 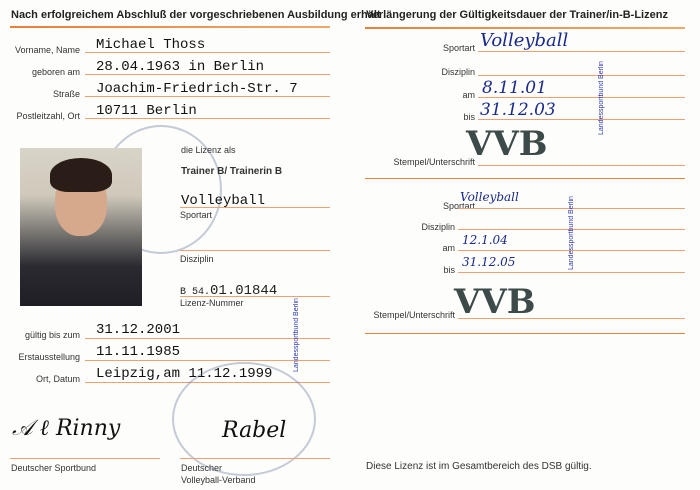 What do you see at coordinates (195, 292) in the screenshot?
I see `license-prefix: B 54.` at bounding box center [195, 292].